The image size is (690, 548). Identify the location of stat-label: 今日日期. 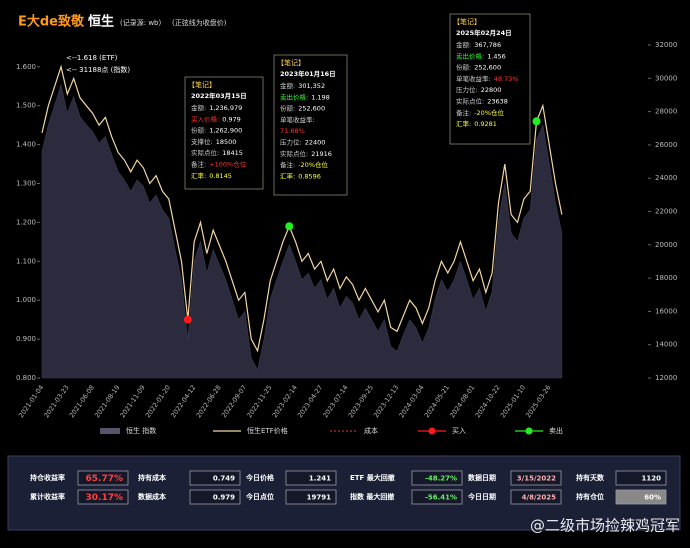
(481, 496).